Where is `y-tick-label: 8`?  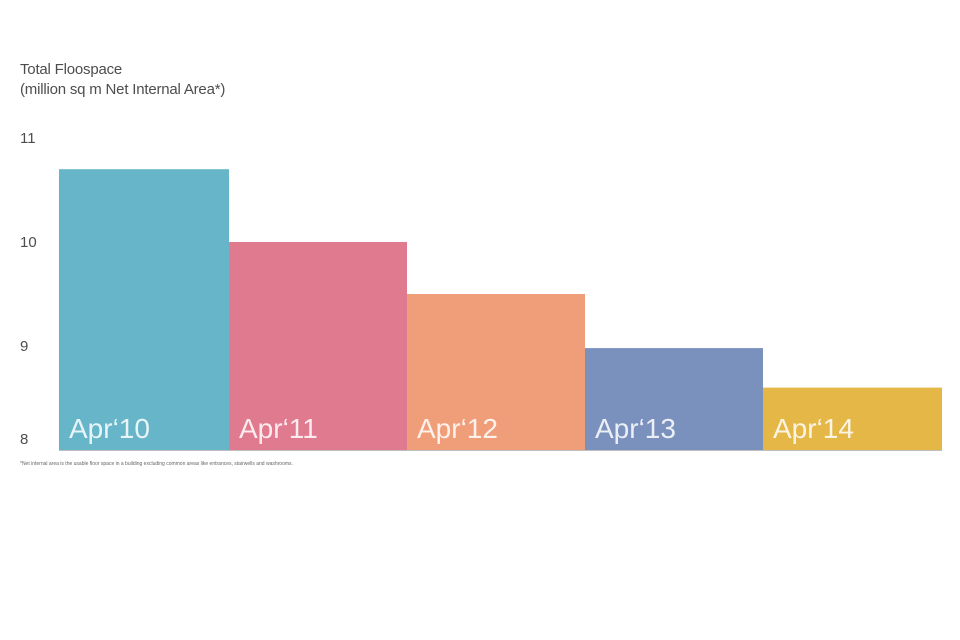
y-tick-label: 8 is located at coordinates (24, 439).